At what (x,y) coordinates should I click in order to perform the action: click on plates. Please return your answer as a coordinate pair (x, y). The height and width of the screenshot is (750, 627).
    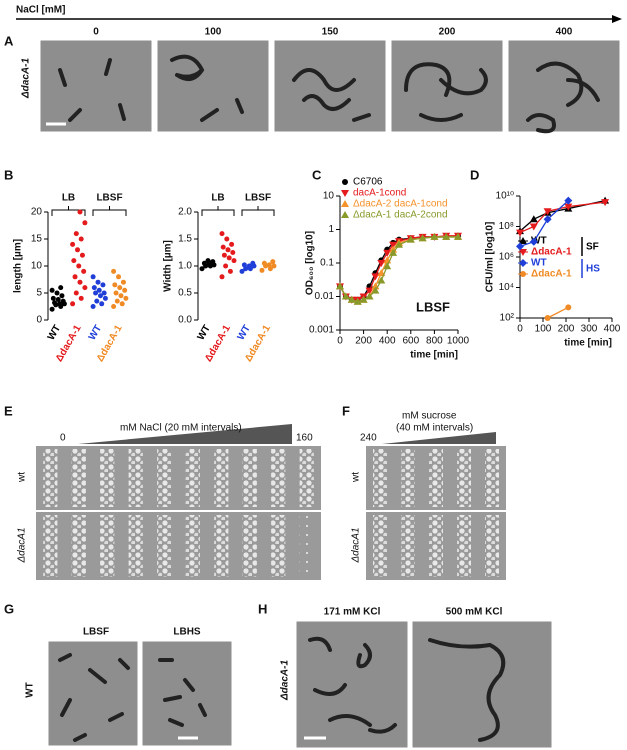
    Looking at the image, I should click on (271, 513).